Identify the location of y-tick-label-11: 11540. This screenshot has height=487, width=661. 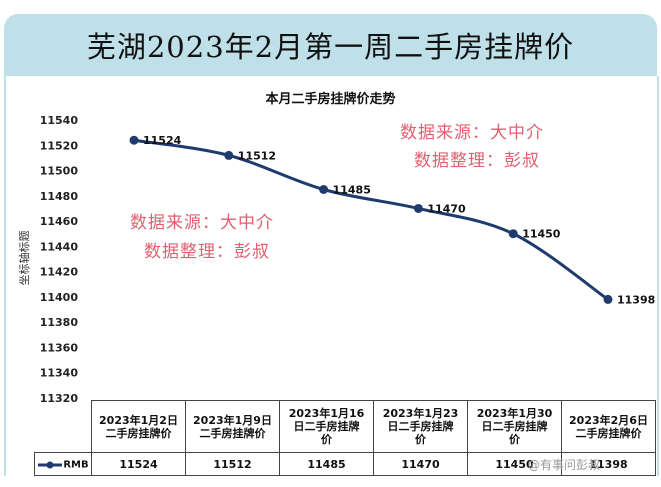
(59, 120).